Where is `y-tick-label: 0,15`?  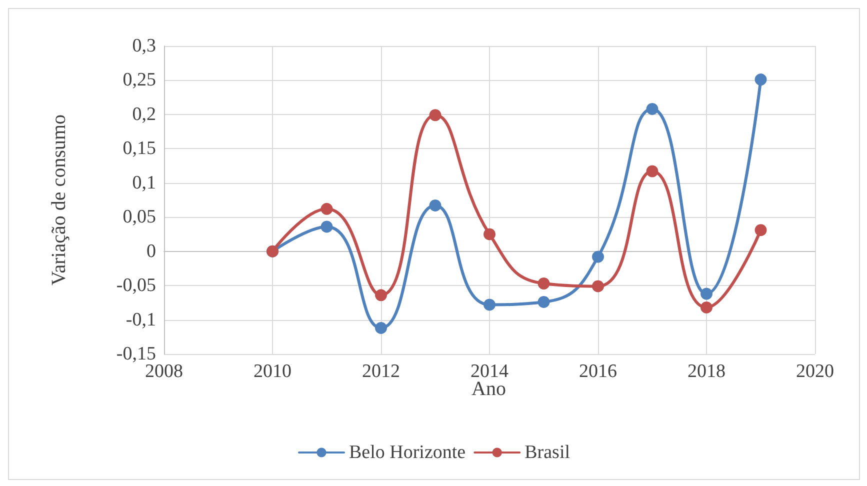
y-tick-label: 0,15 is located at coordinates (139, 149).